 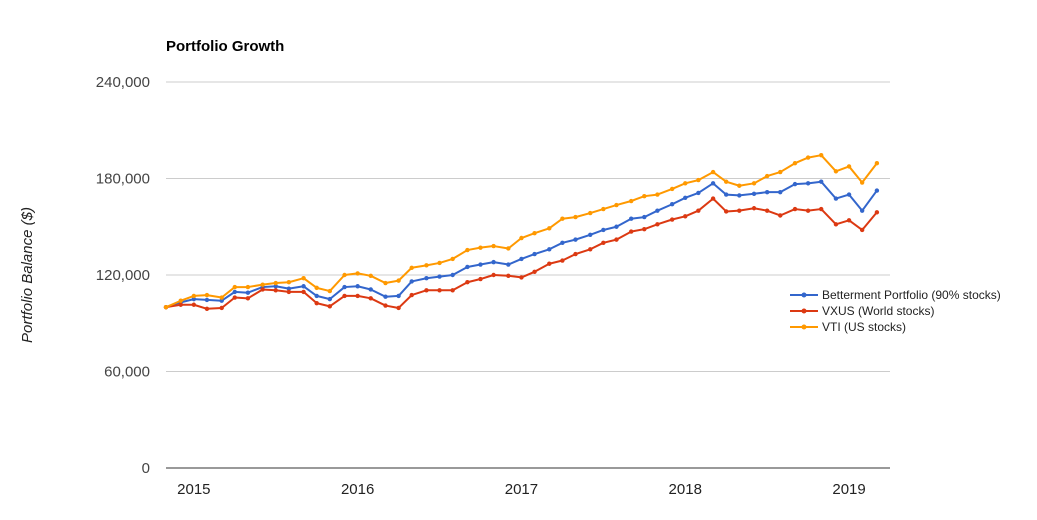 What do you see at coordinates (895, 295) in the screenshot?
I see `legend-item: Betterment Portfolio (90% stocks)` at bounding box center [895, 295].